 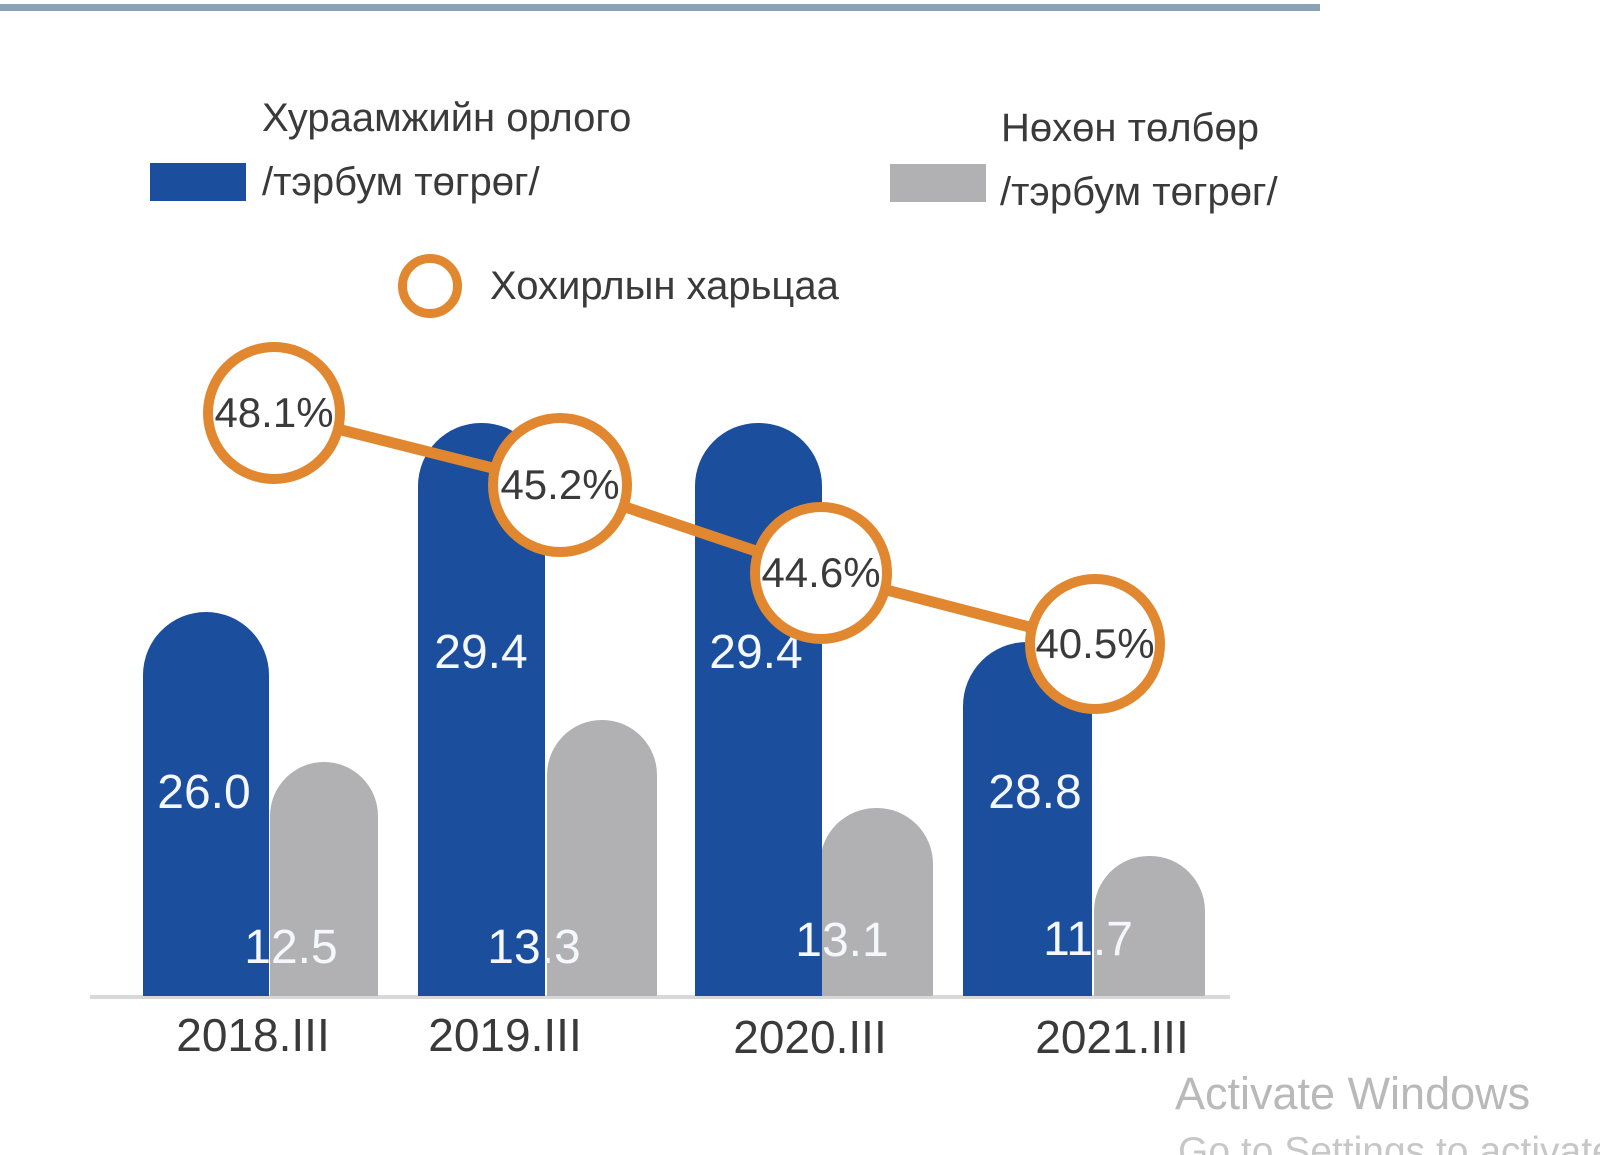 I want to click on claims-value-2018: 12.5, so click(x=291, y=947).